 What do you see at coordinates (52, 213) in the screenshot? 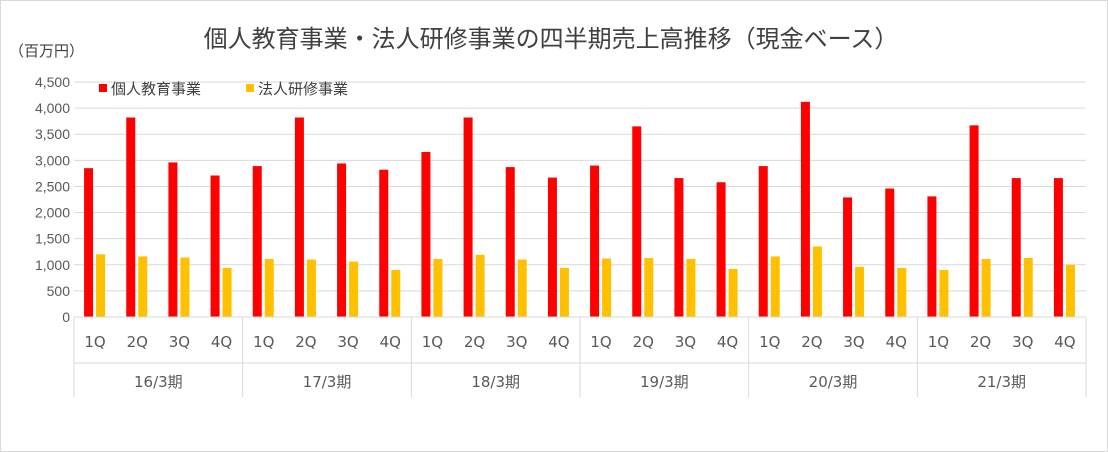
I see `y-tick-label: 2,000` at bounding box center [52, 213].